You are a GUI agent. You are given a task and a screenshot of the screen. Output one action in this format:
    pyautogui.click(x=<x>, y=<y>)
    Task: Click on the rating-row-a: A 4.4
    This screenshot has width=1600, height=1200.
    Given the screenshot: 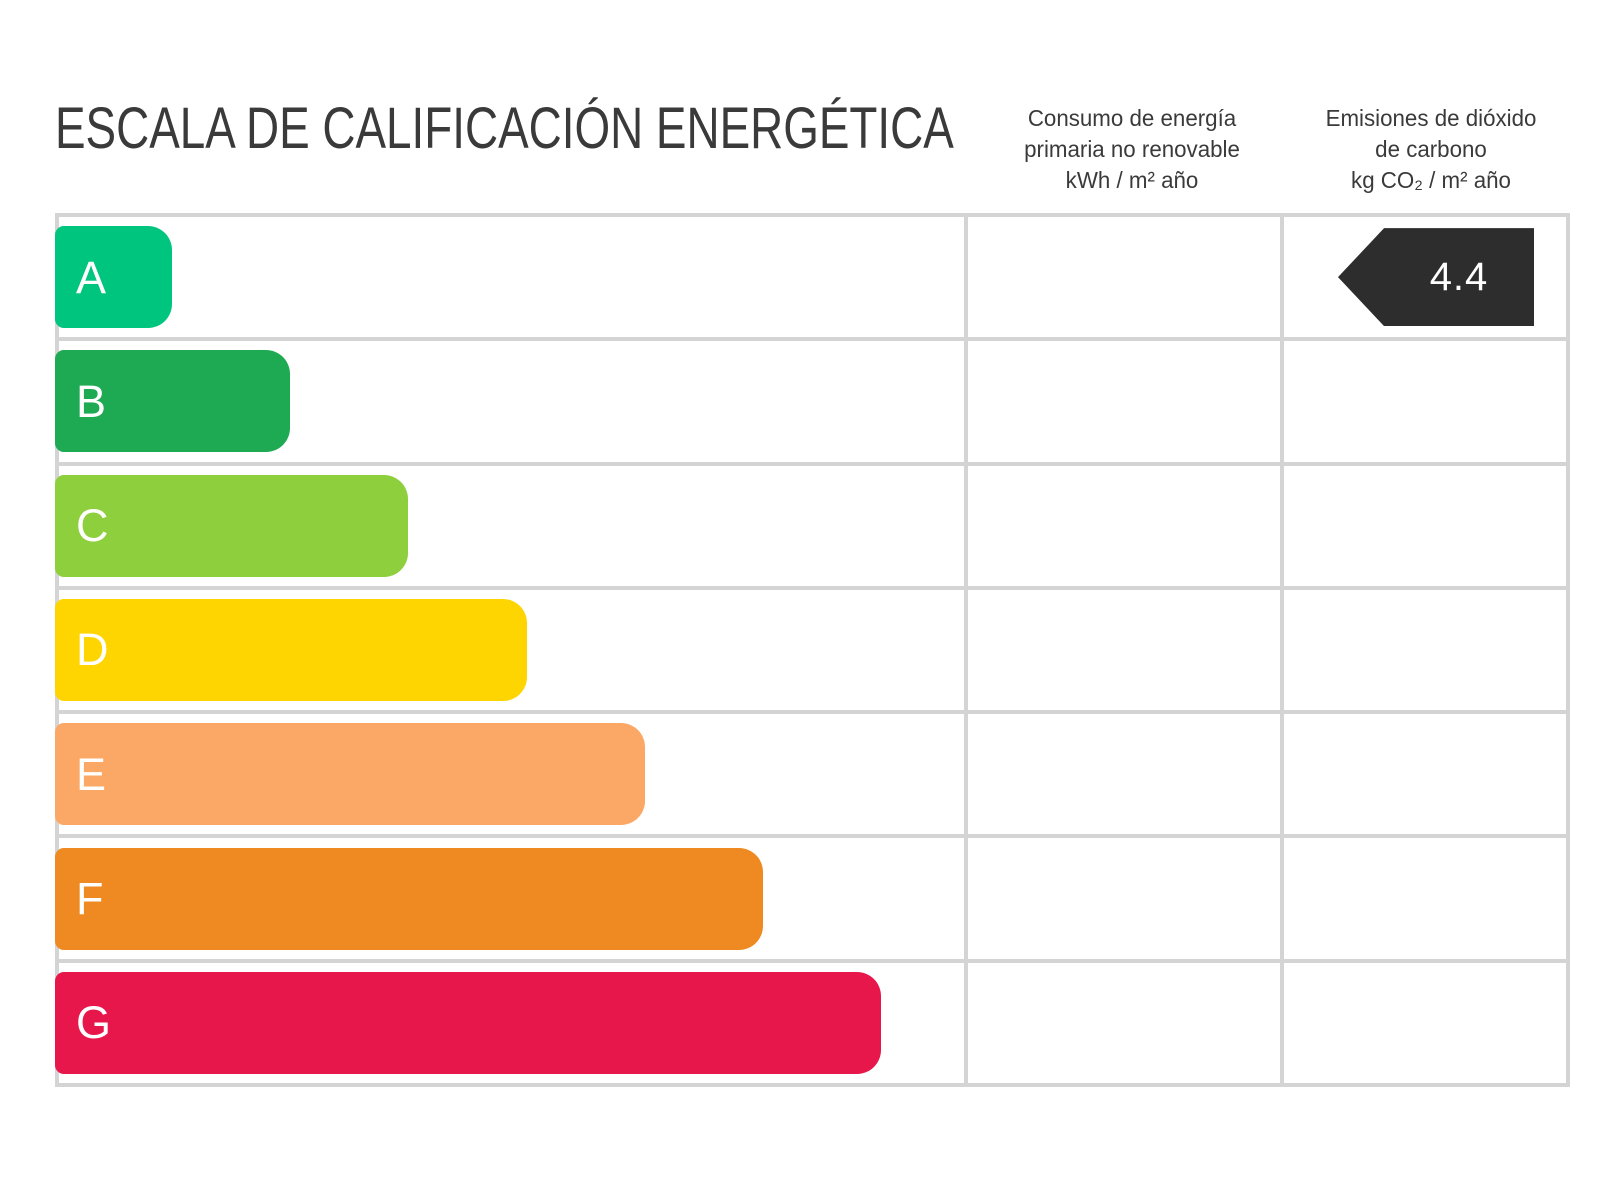 What is the action you would take?
    pyautogui.click(x=810, y=279)
    